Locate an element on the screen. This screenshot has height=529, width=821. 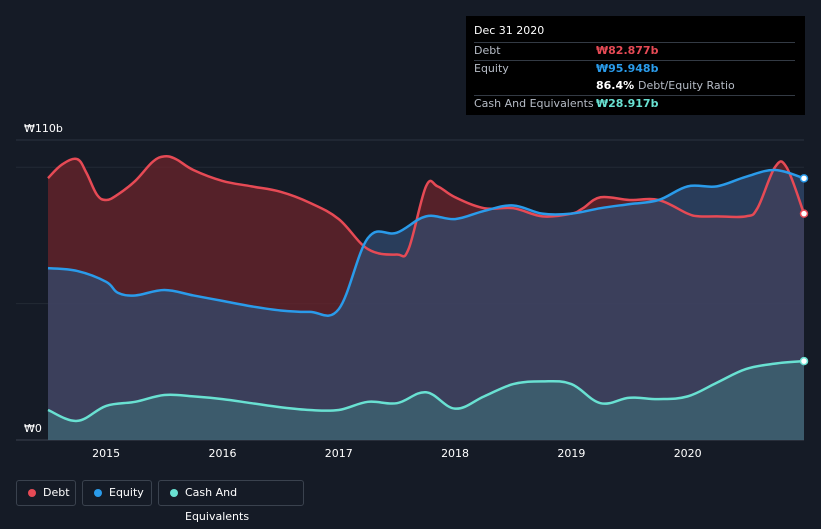
x-tick-label: 2017 is located at coordinates (339, 453).